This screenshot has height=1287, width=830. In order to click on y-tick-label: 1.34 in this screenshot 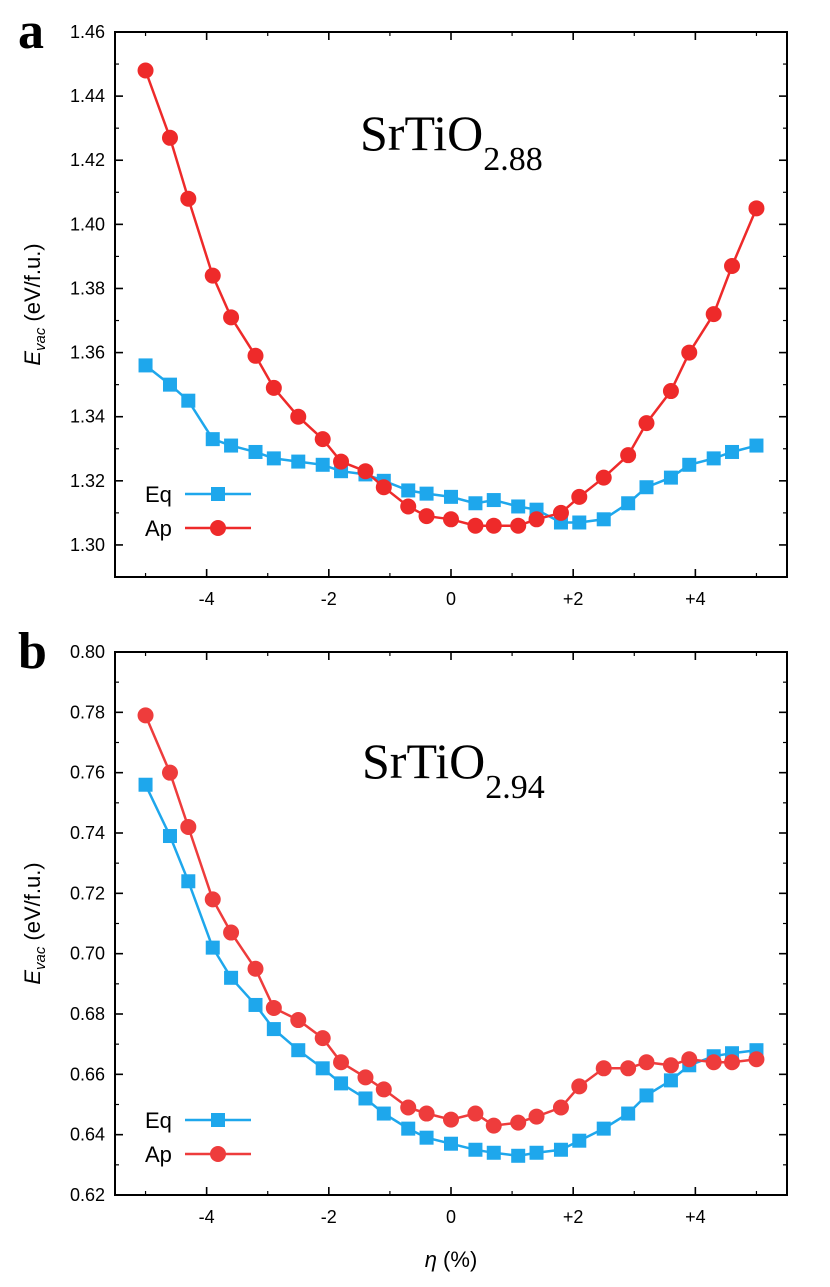, I will do `click(87, 417)`.